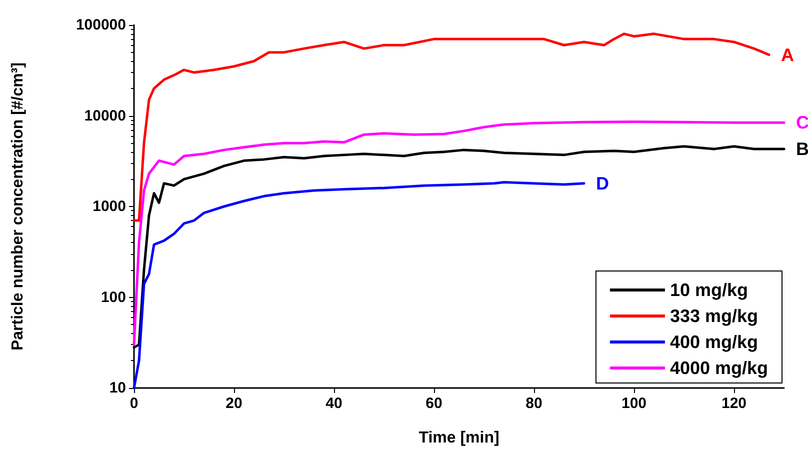  I want to click on y-tick-label: 10, so click(117, 388).